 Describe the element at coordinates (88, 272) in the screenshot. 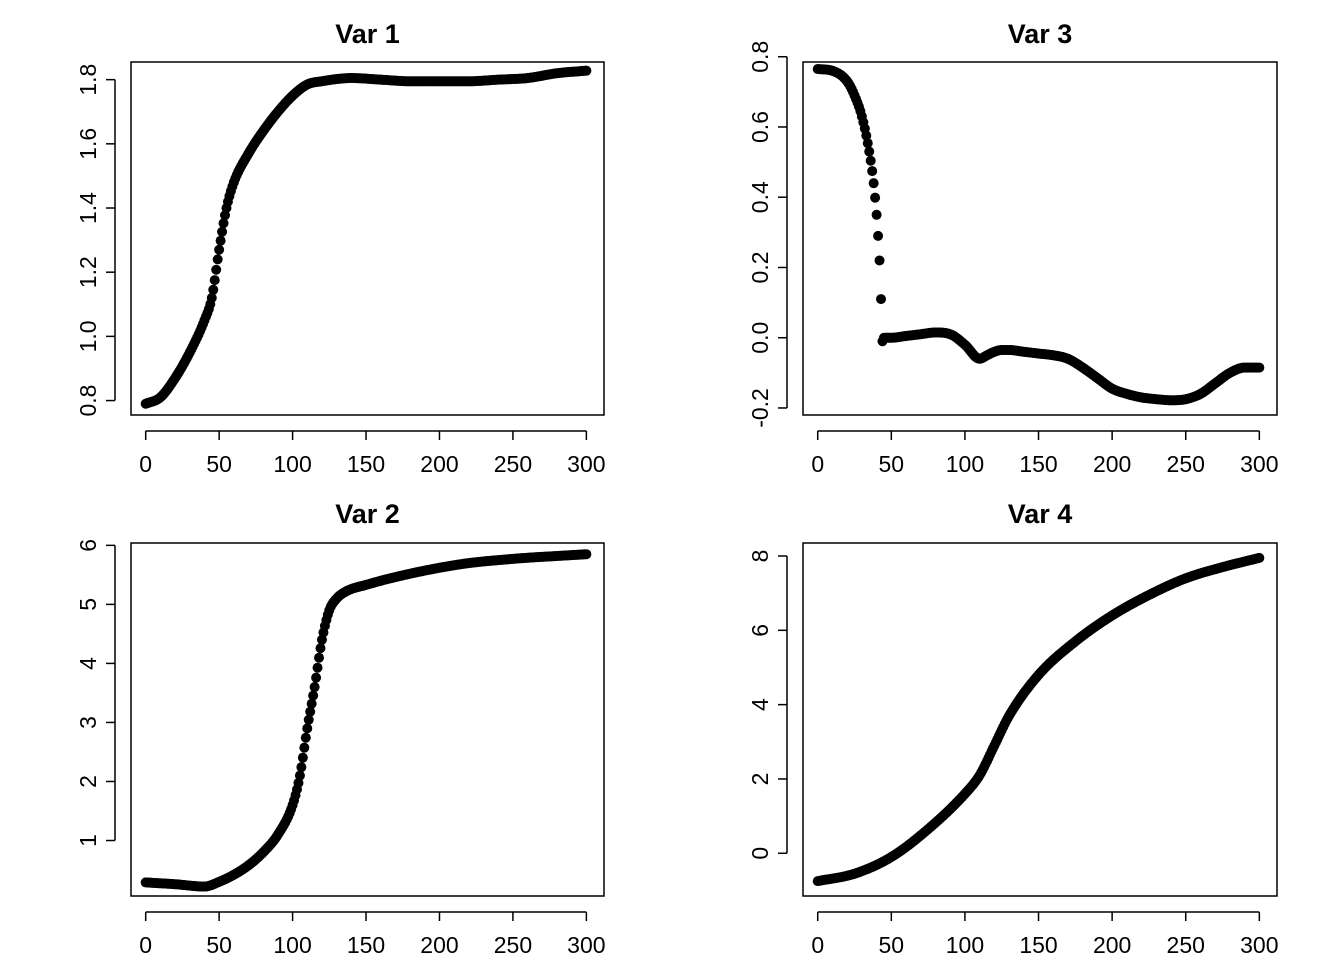

I see `y-tick-label: 1.2` at that location.